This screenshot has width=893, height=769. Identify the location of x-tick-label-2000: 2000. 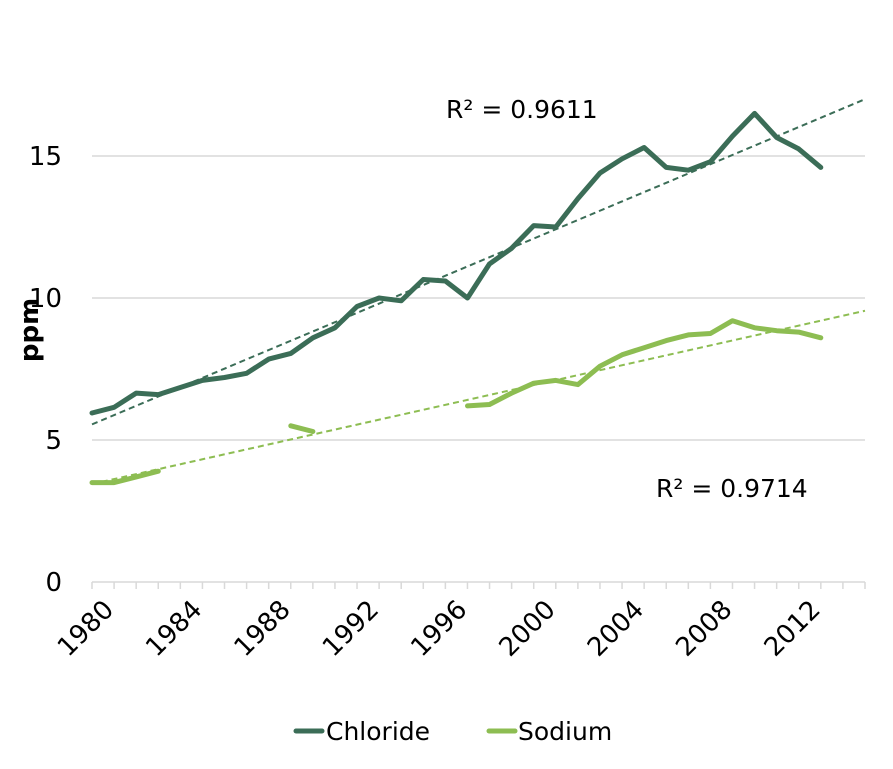
(528, 629).